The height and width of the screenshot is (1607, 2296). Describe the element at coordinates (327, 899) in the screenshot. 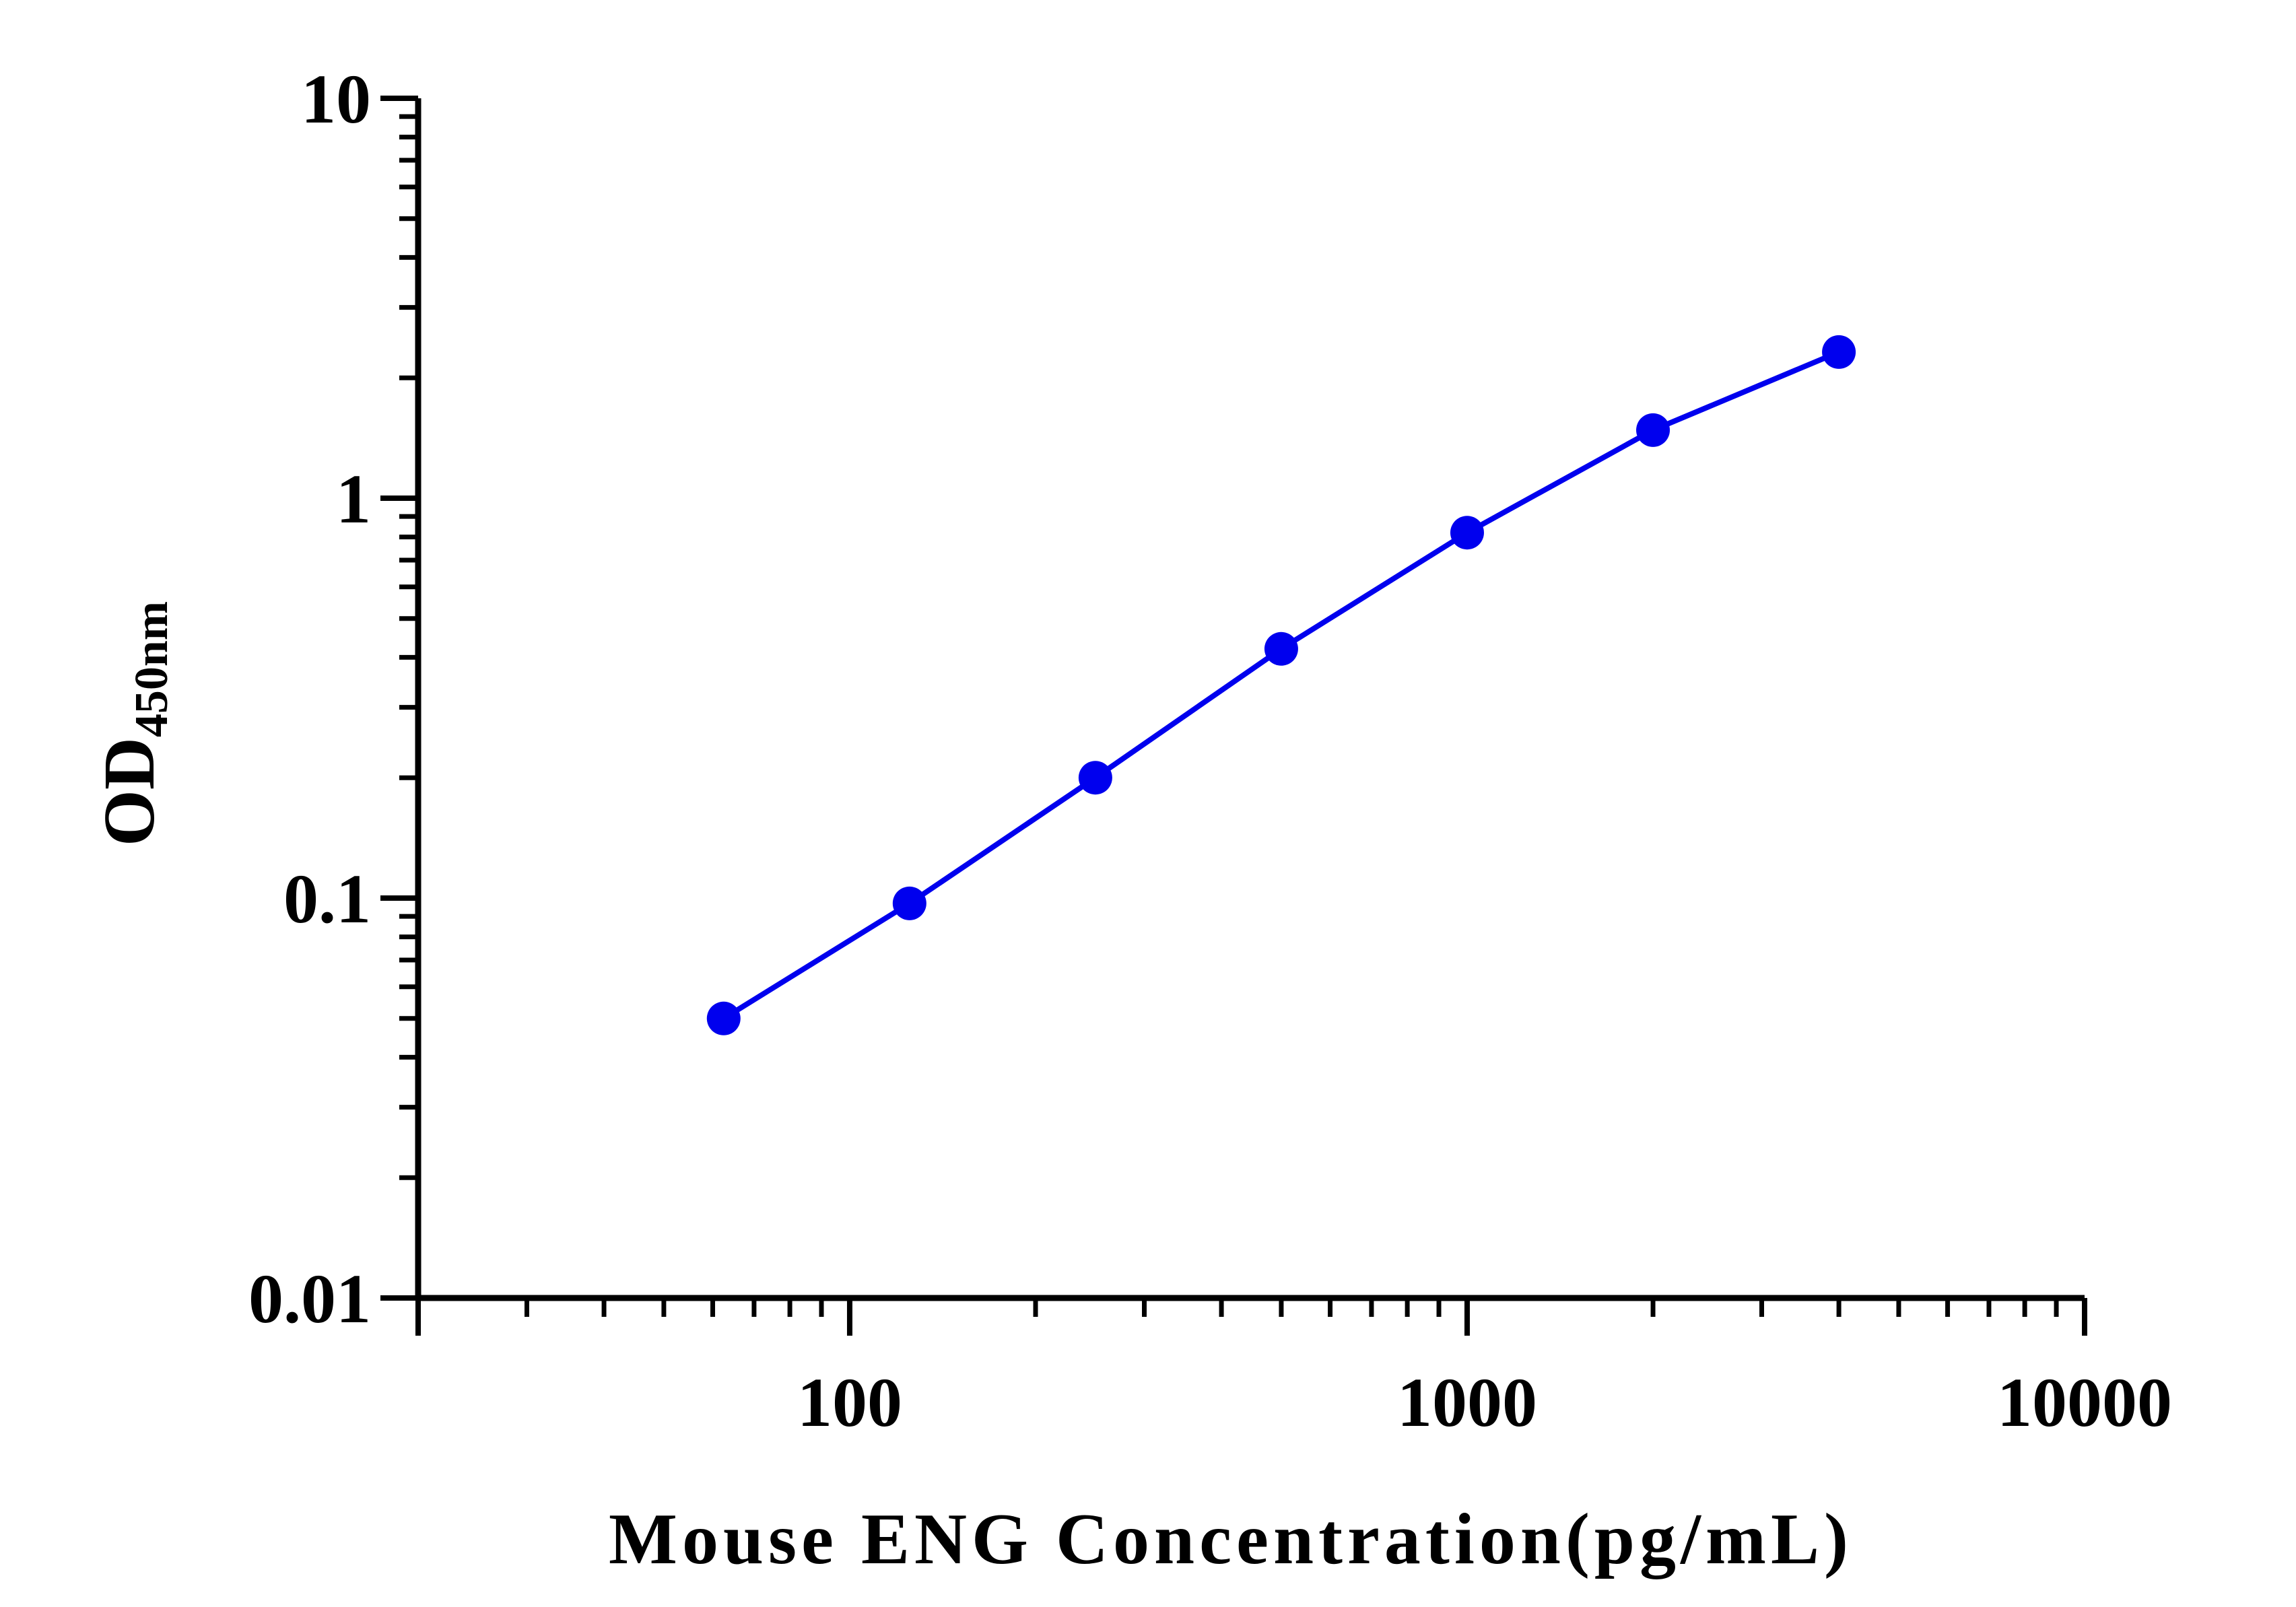

I see `y-tick-label: 0.1` at that location.